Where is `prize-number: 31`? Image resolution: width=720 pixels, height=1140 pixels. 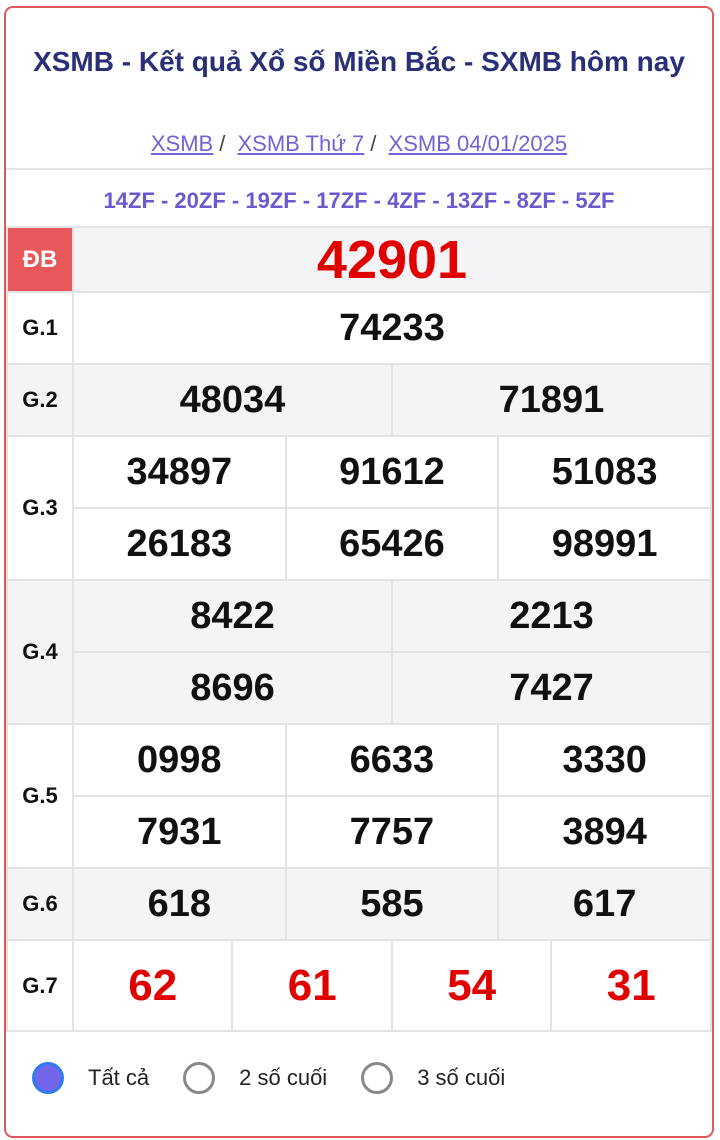
prize-number: 31 is located at coordinates (631, 985).